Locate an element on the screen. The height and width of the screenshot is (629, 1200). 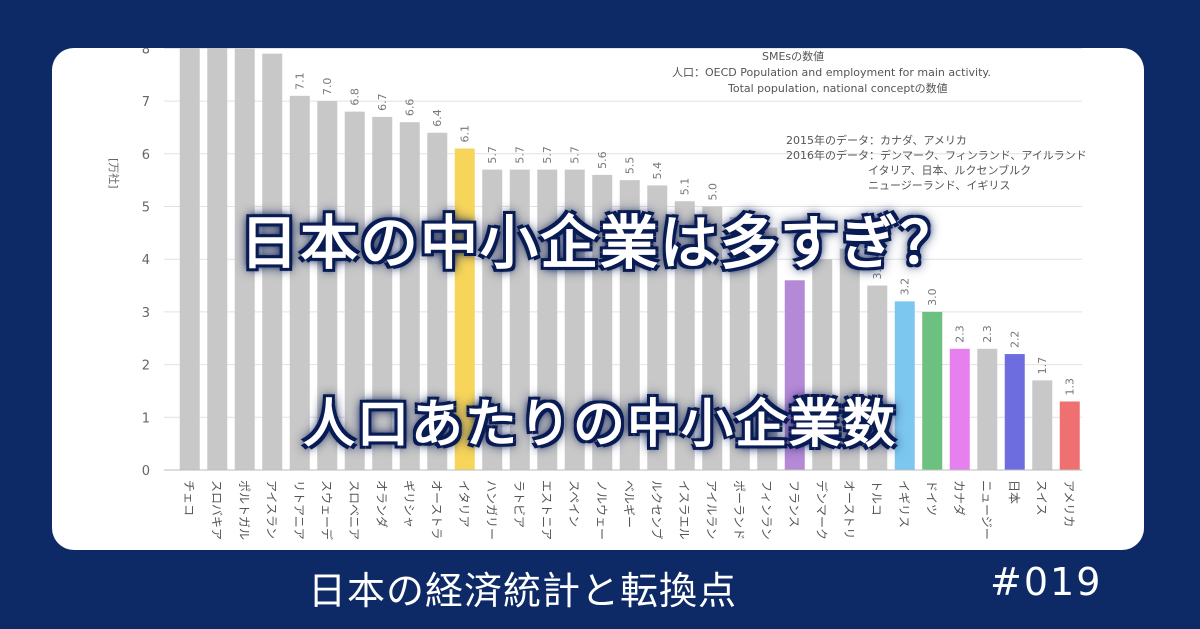
y-axis-label: [万社] is located at coordinates (114, 173).